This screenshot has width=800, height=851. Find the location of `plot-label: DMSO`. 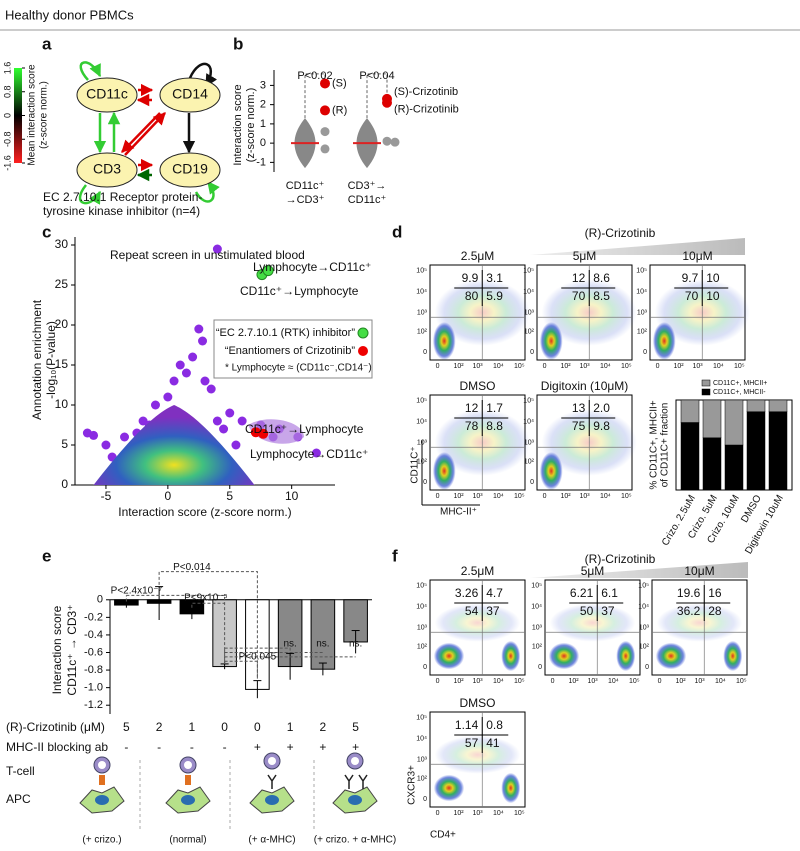

plot-label: DMSO is located at coordinates (478, 386).